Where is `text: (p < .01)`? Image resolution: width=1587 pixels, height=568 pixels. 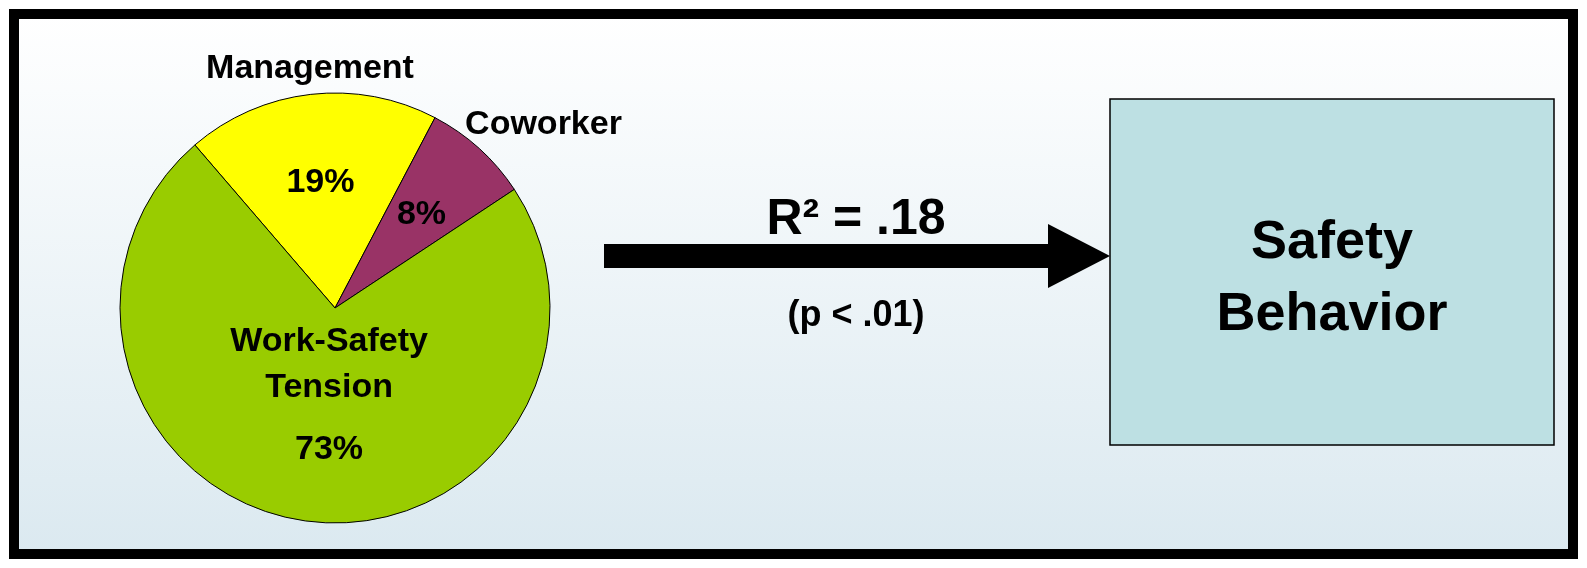
text: (p < .01) is located at coordinates (856, 313).